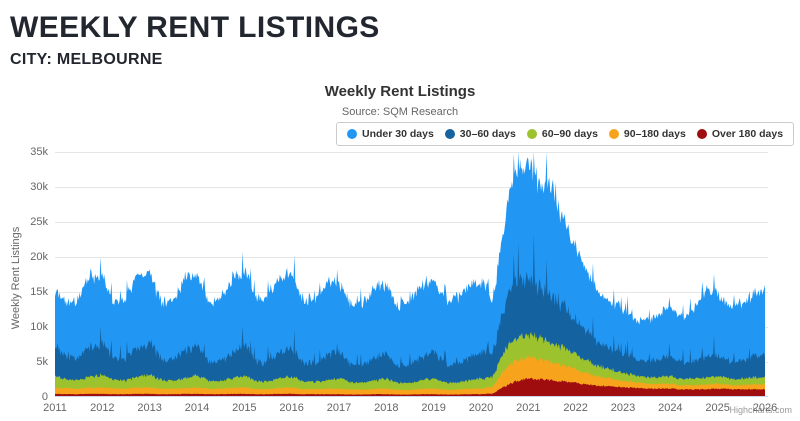 The height and width of the screenshot is (421, 800). I want to click on y-axis-tick-label: 20k, so click(39, 257).